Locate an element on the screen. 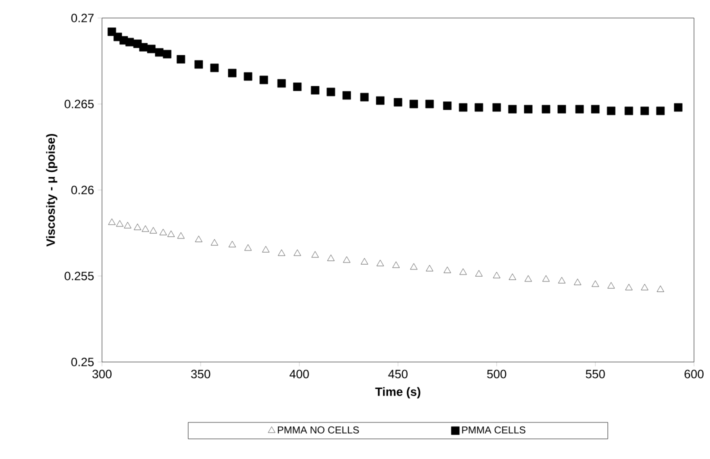  x-tick-label: 350 is located at coordinates (200, 374).